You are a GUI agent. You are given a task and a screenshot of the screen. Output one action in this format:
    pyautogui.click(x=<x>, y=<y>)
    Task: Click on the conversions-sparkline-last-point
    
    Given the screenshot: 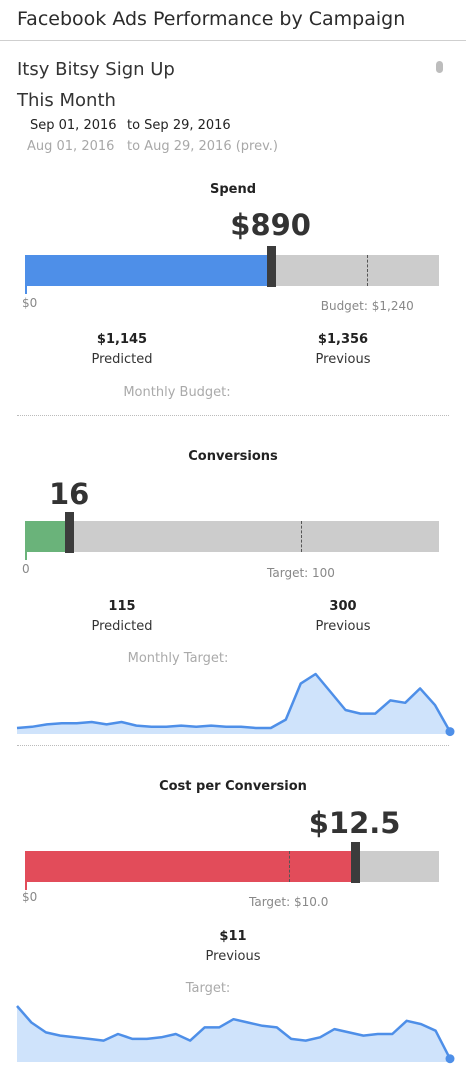 What is the action you would take?
    pyautogui.click(x=450, y=732)
    